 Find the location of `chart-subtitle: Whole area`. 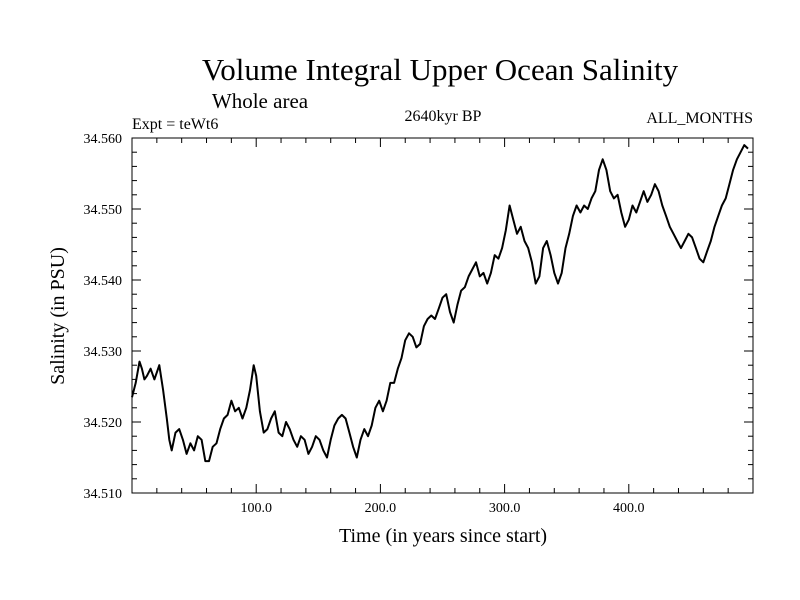

chart-subtitle: Whole area is located at coordinates (260, 101).